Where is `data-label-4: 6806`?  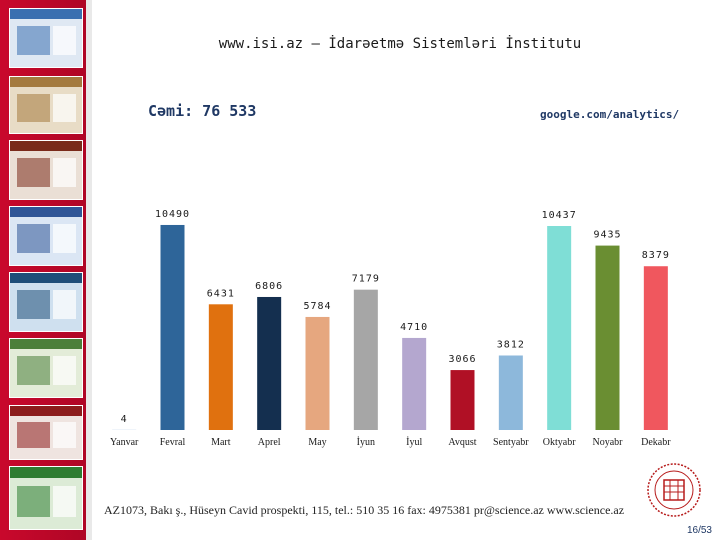
data-label-4: 6806 is located at coordinates (269, 286).